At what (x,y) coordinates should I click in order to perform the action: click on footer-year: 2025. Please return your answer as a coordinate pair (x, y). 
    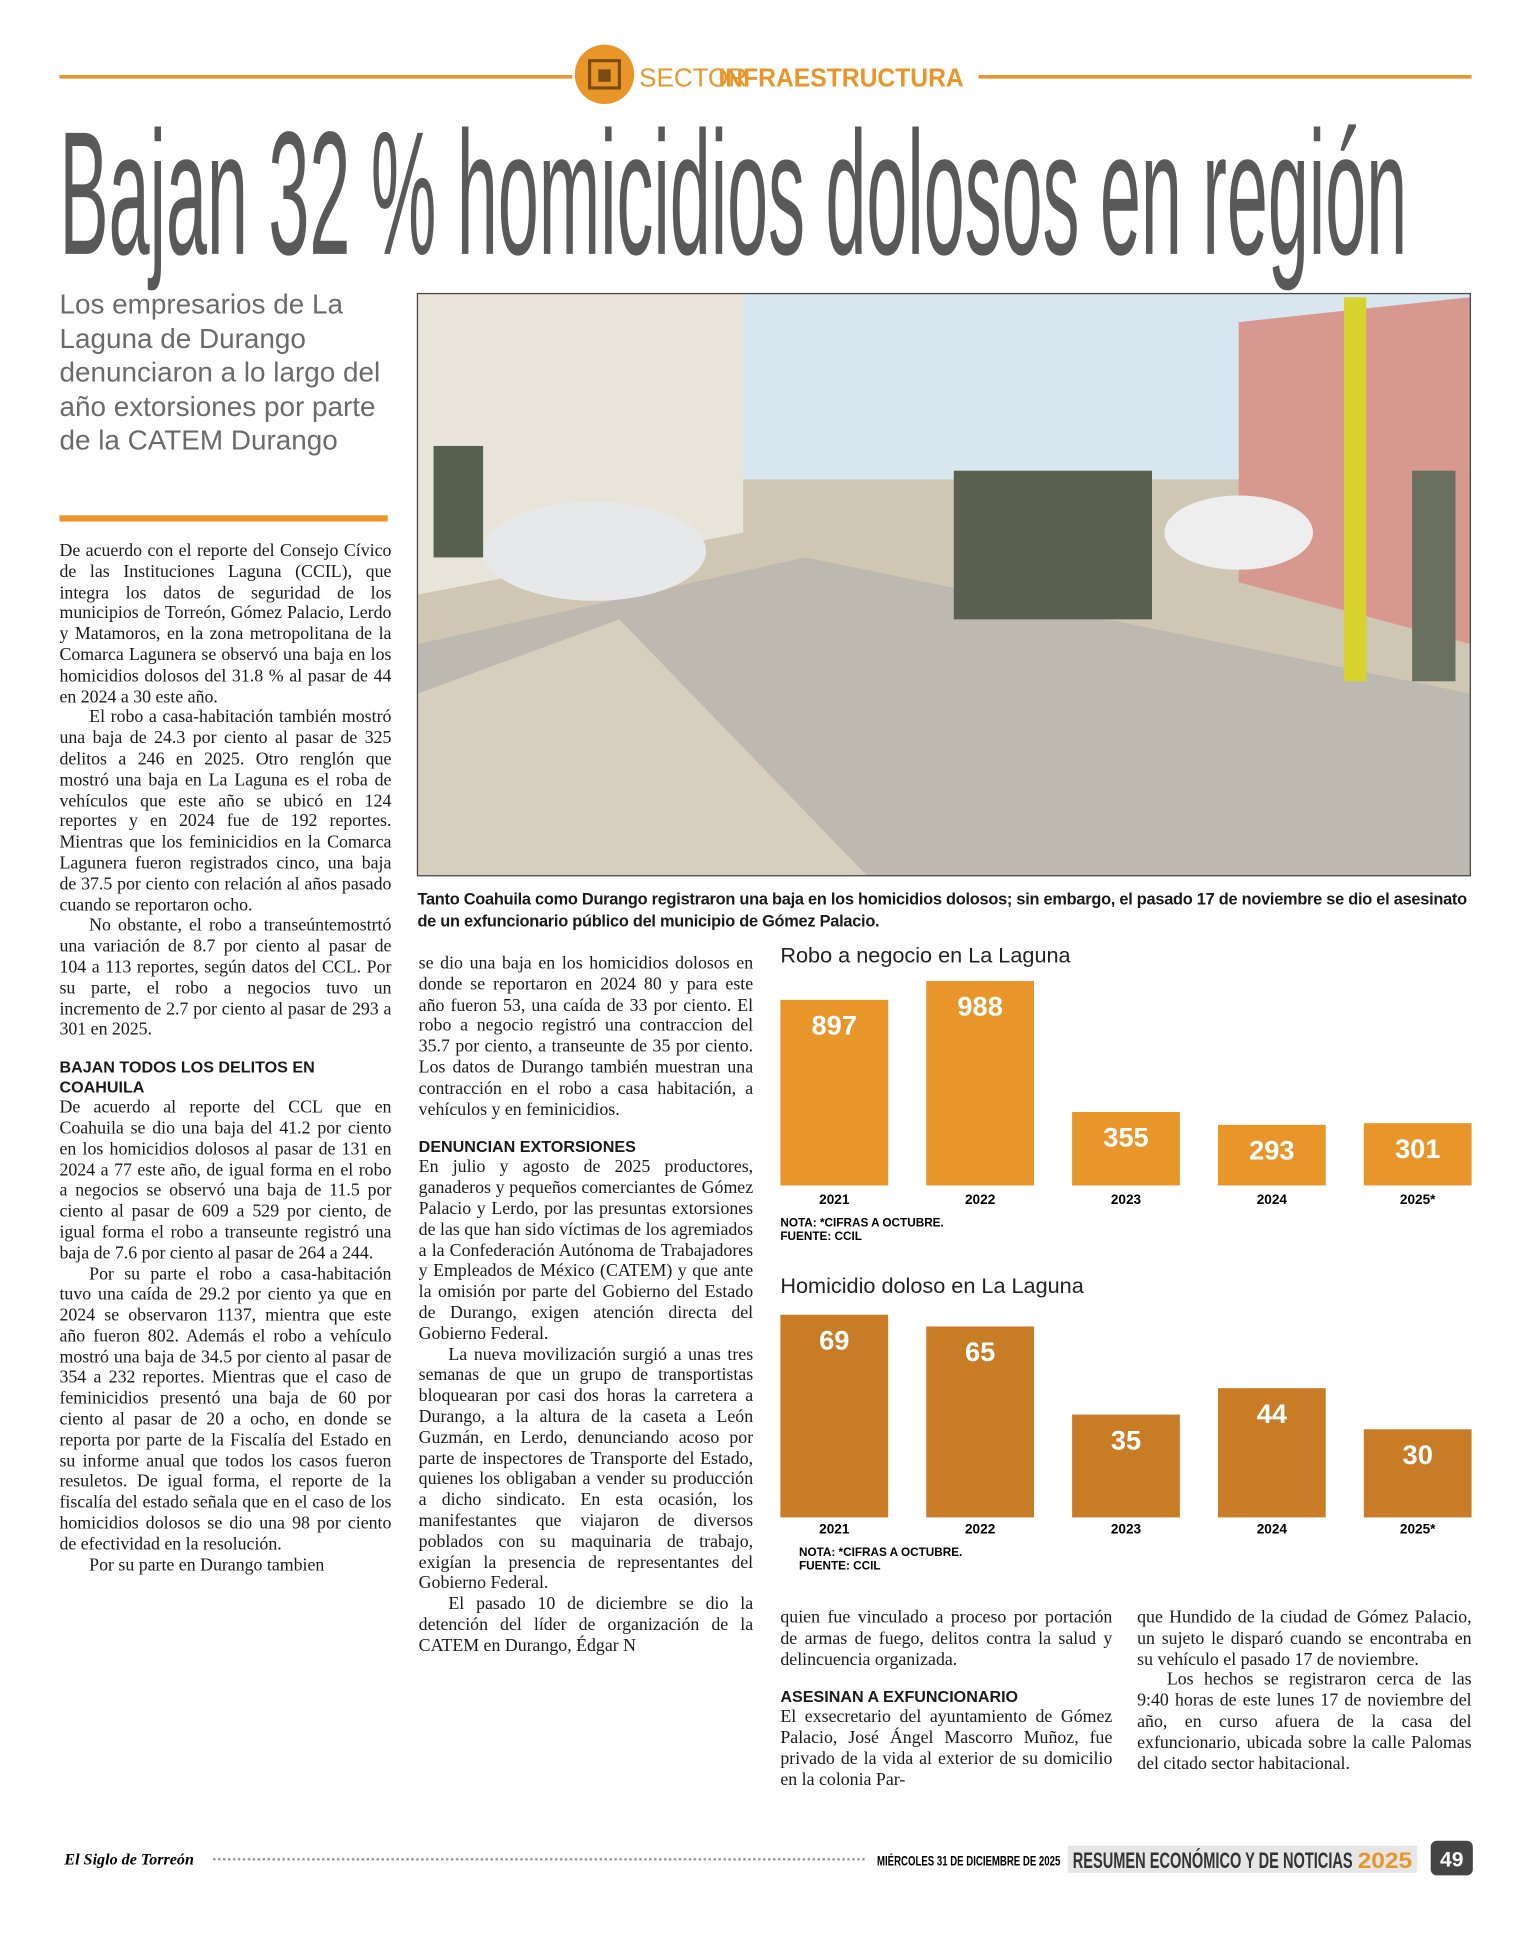
    Looking at the image, I should click on (1385, 1860).